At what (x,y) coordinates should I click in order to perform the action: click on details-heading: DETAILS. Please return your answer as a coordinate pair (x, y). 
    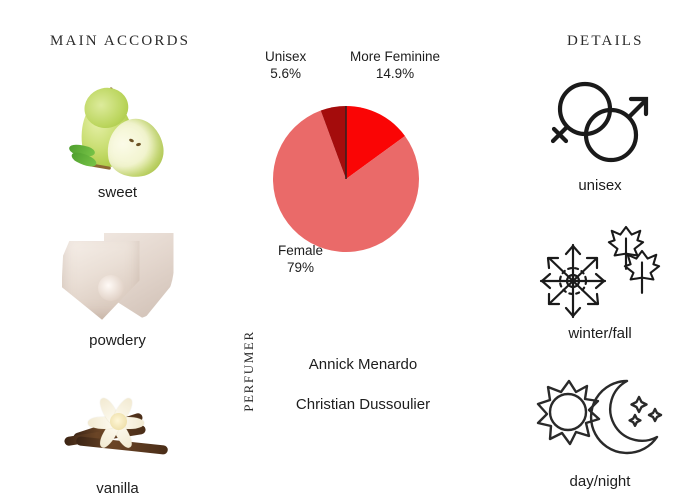
    Looking at the image, I should click on (605, 41).